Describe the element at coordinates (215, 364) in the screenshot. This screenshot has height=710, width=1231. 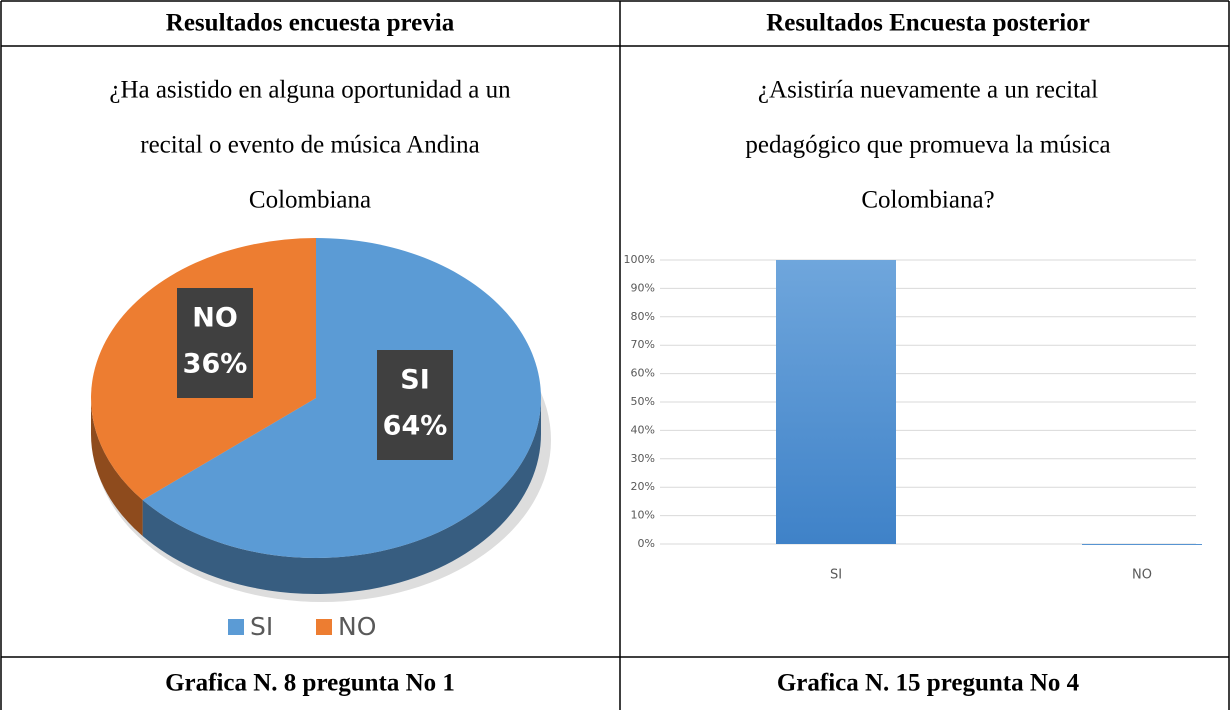
I see `data-label: 36%` at that location.